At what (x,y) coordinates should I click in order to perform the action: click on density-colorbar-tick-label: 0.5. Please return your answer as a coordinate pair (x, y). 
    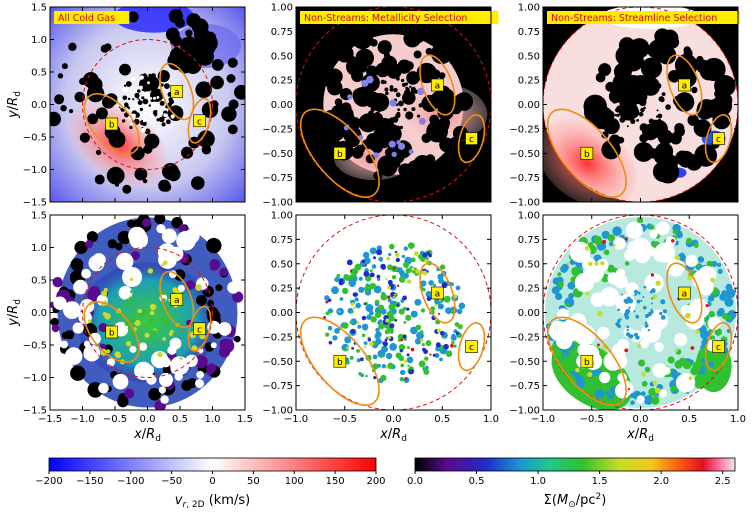
    Looking at the image, I should click on (477, 481).